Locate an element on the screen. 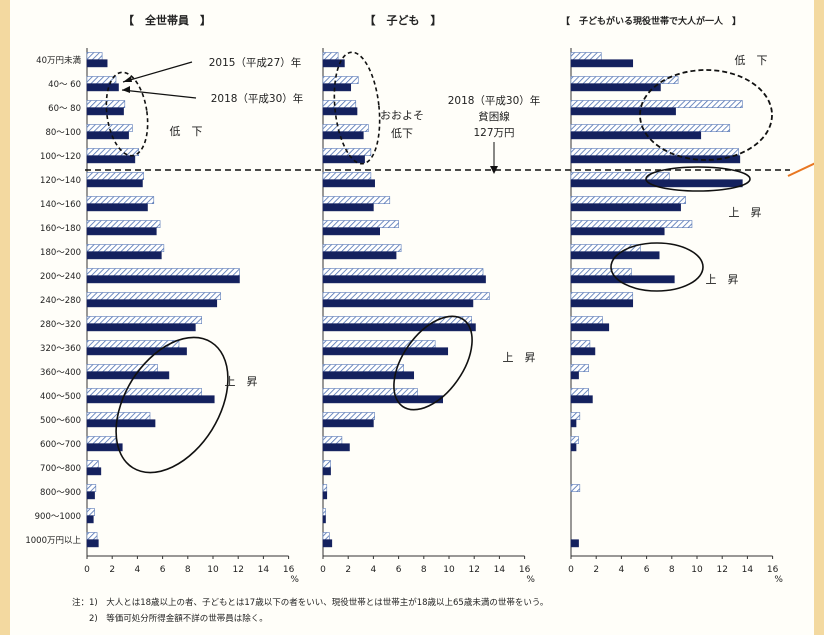 Image resolution: width=824 pixels, height=635 pixels. category-label: 320～360 is located at coordinates (60, 349).